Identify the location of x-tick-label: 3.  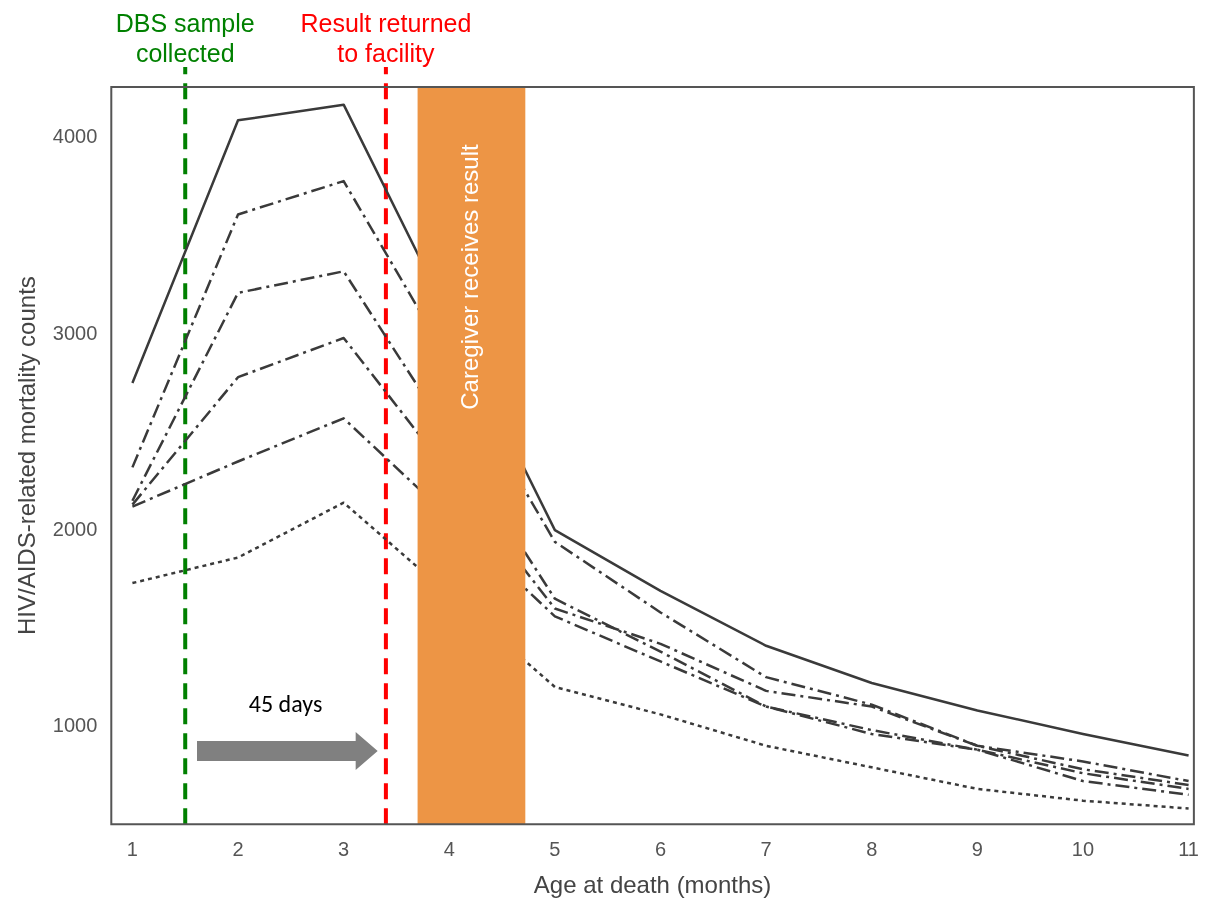
(344, 848).